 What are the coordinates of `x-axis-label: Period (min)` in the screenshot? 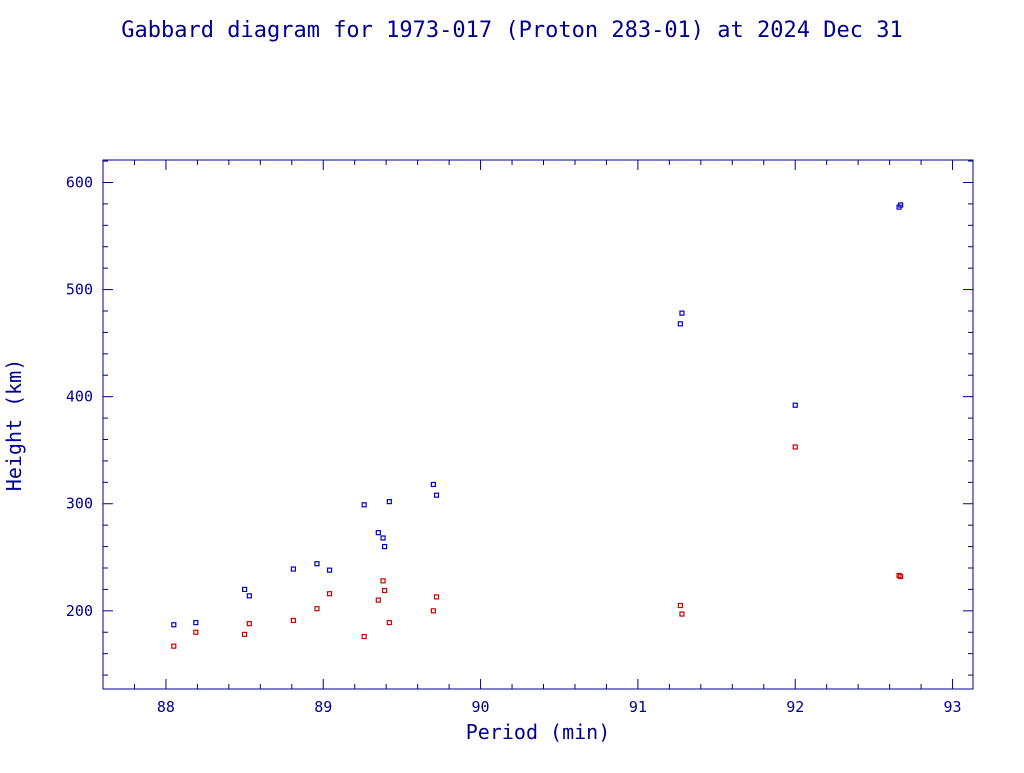 It's located at (538, 732).